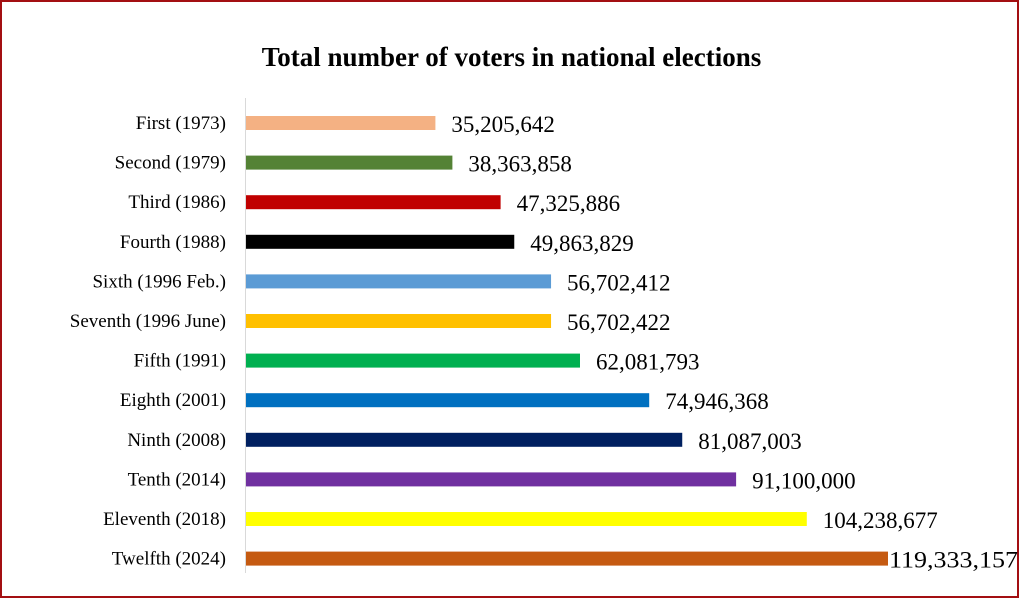 The image size is (1019, 598). Describe the element at coordinates (180, 361) in the screenshot. I see `category-label: Fifth (1991)` at that location.